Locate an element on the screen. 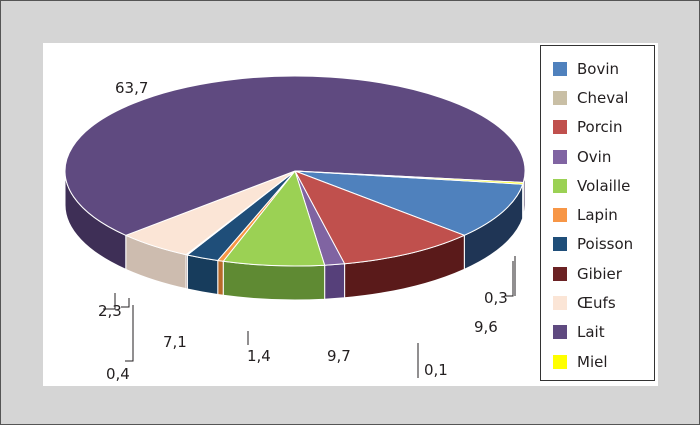  pie-side-Miel is located at coordinates (523, 200).